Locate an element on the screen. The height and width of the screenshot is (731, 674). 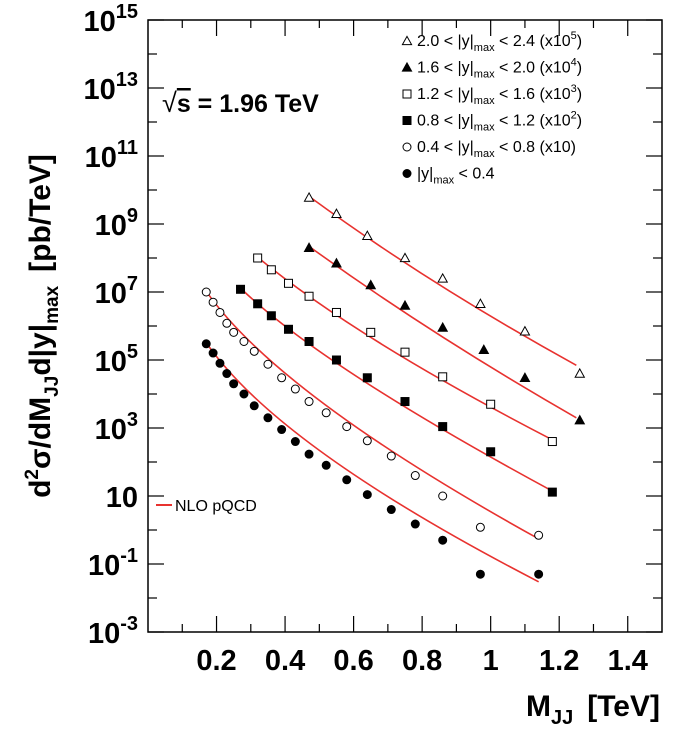
y-tick-label: 10⁹ is located at coordinates (116, 223).